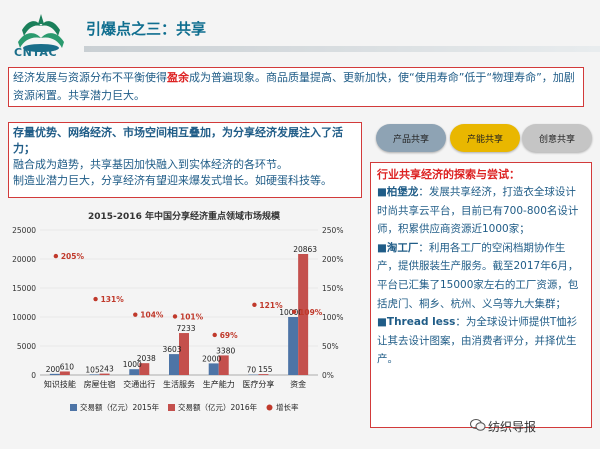 Image resolution: width=600 pixels, height=449 pixels. What do you see at coordinates (172, 180) in the screenshot?
I see `vitality-line-2: 制造业潜力巨大，分享经济有望迎来爆发式增长。如硬蛋科技等。` at bounding box center [172, 180].